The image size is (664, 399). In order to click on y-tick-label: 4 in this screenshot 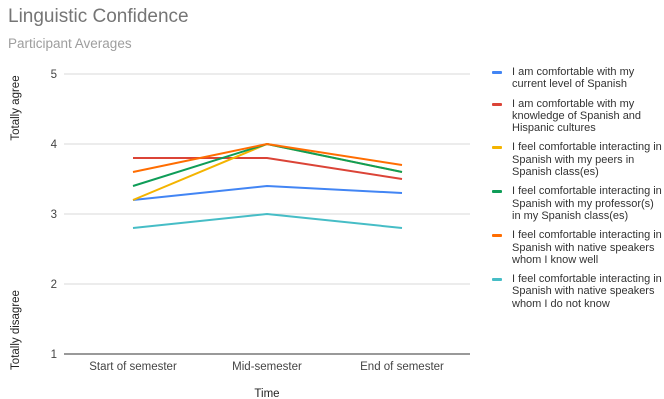, I will do `click(54, 145)`.